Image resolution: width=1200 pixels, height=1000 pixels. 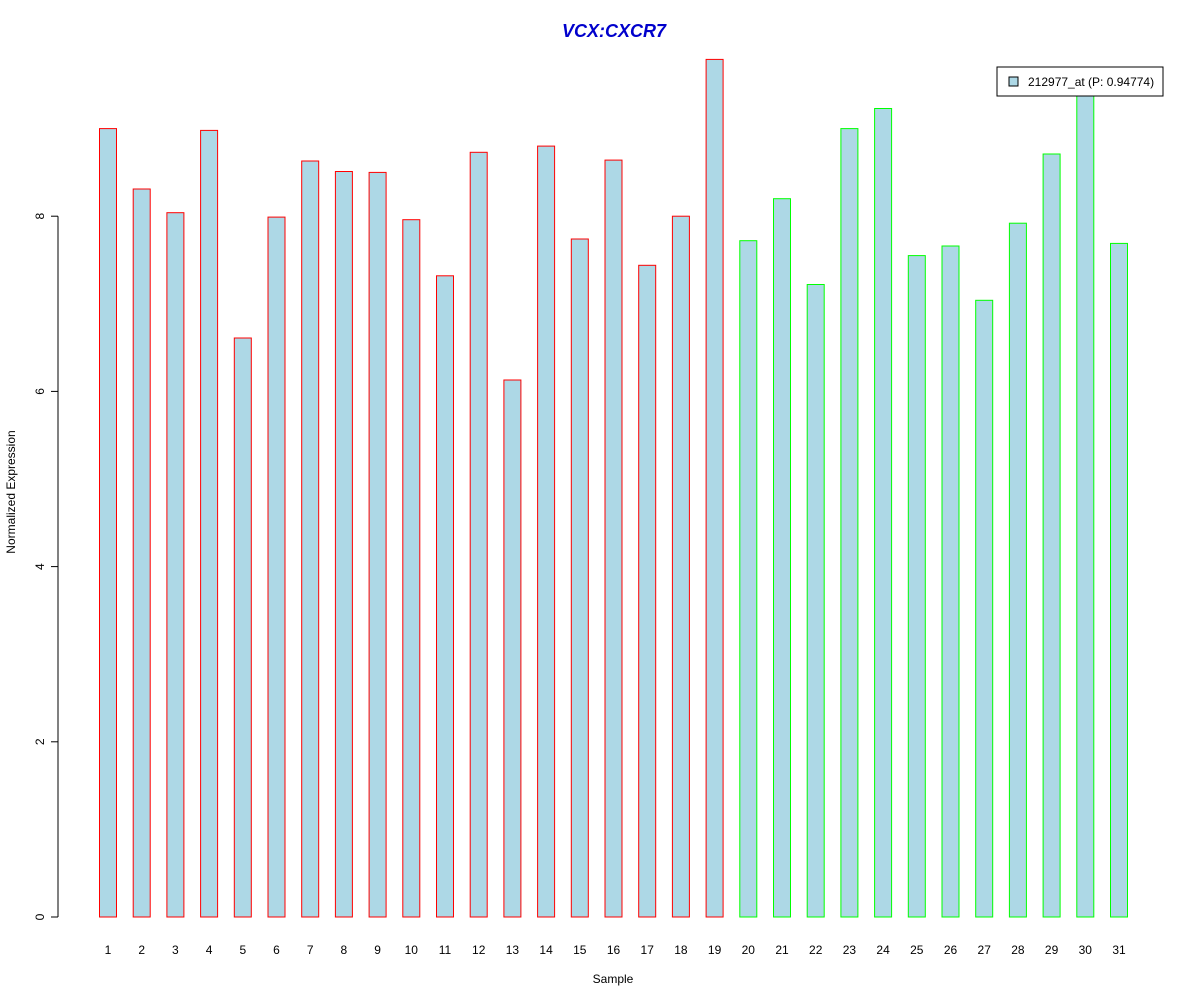 What do you see at coordinates (1018, 950) in the screenshot?
I see `x-tick-label: 28` at bounding box center [1018, 950].